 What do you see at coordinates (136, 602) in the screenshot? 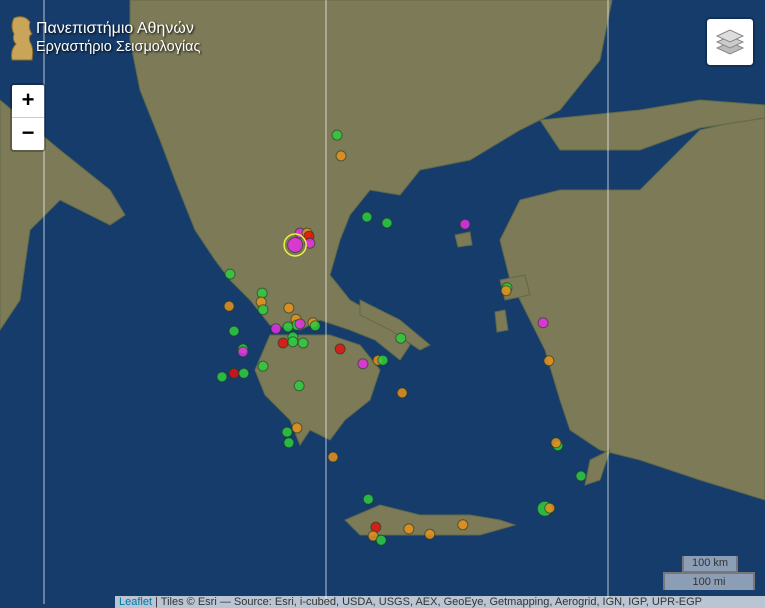
I see `leaflet-link: Leaflet` at bounding box center [136, 602].